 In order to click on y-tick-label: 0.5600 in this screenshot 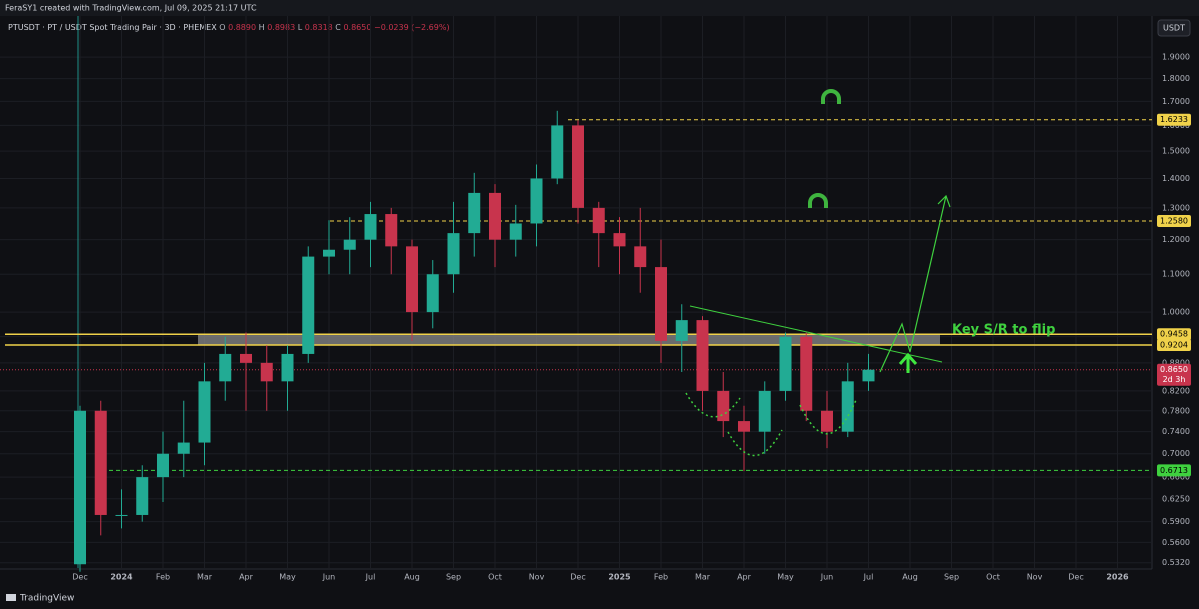, I will do `click(1176, 542)`.